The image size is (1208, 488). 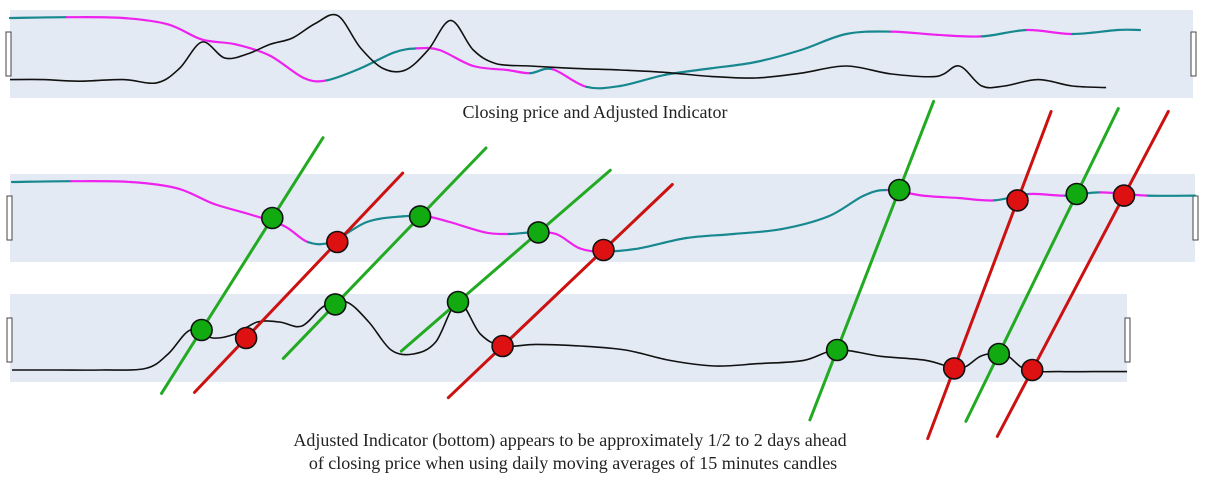 I want to click on bottom-left-scroll-handle, so click(x=9, y=340).